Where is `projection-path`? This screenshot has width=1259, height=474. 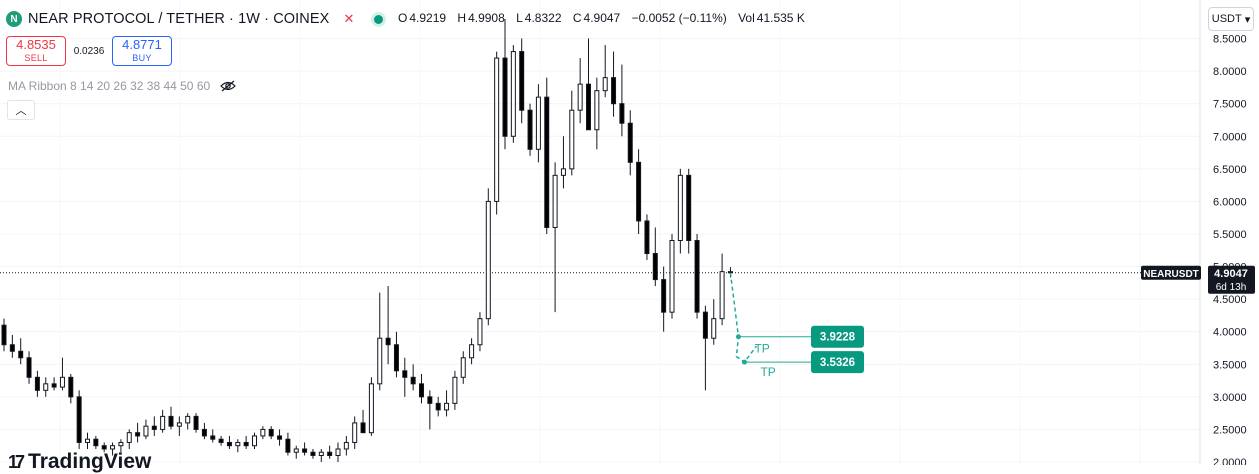
projection-path is located at coordinates (743, 318).